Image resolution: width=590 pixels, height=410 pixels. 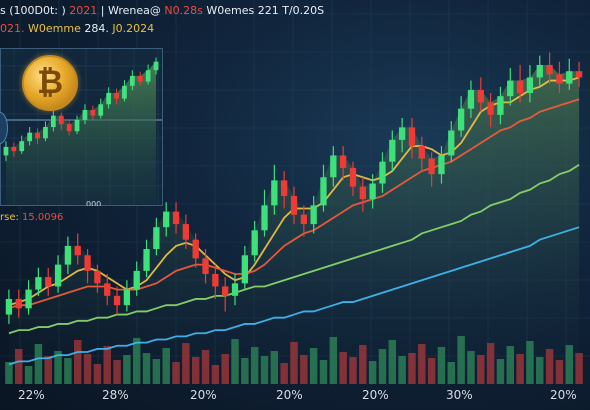 What do you see at coordinates (294, 360) in the screenshot?
I see `volume-bars` at bounding box center [294, 360].